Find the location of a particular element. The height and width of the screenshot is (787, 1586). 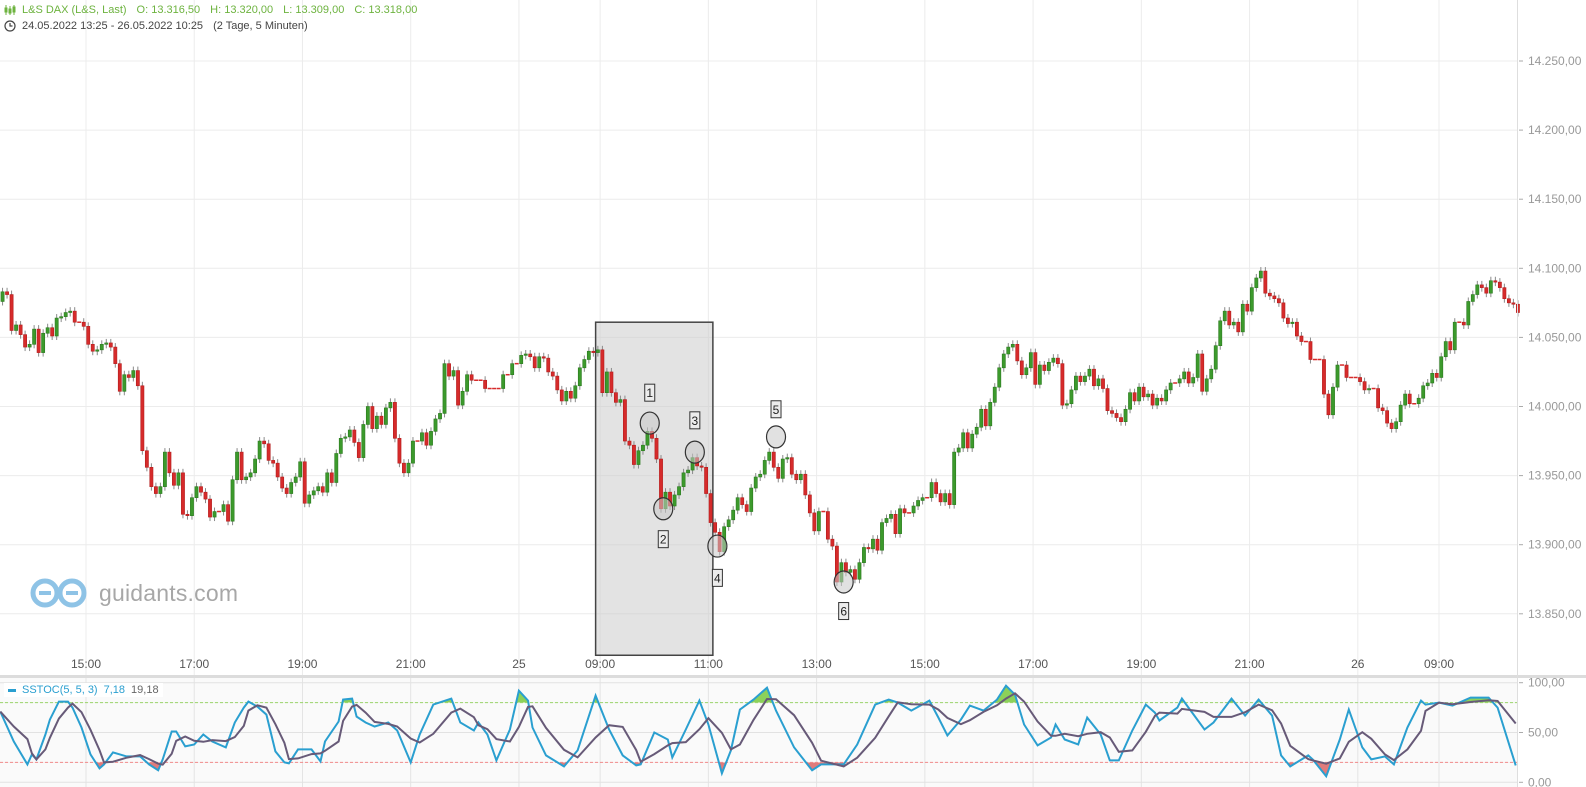

stoch-legend: SSTOC(5, 5, 3) 7,18 19,18 is located at coordinates (83, 690).